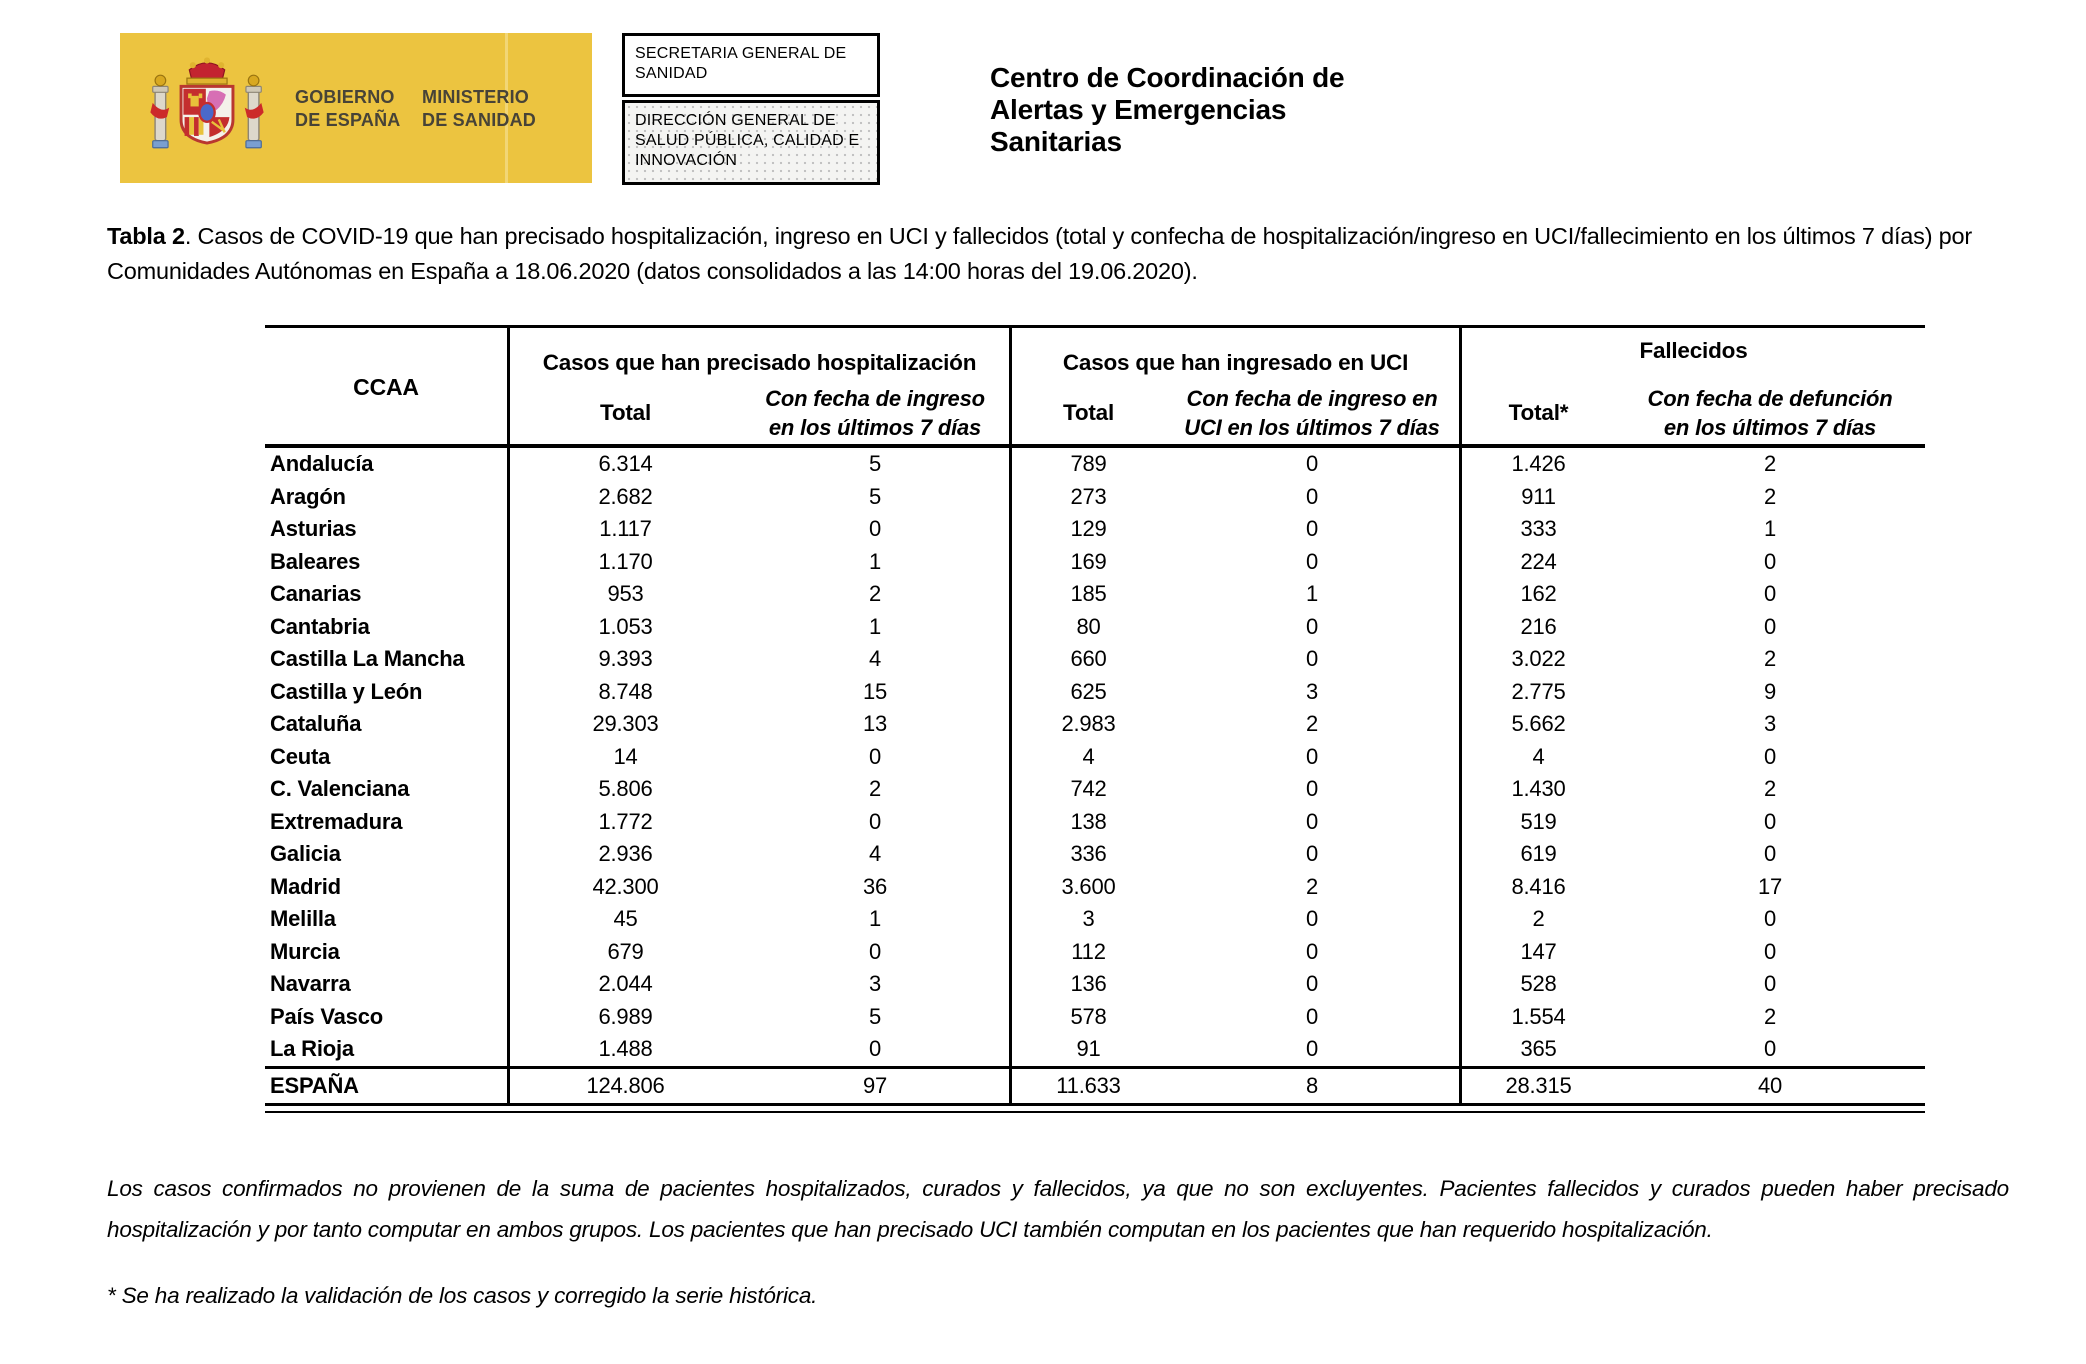  What do you see at coordinates (348, 108) in the screenshot?
I see `gobierno-de-espana-label: GOBIERNO DE ESPAÑA` at bounding box center [348, 108].